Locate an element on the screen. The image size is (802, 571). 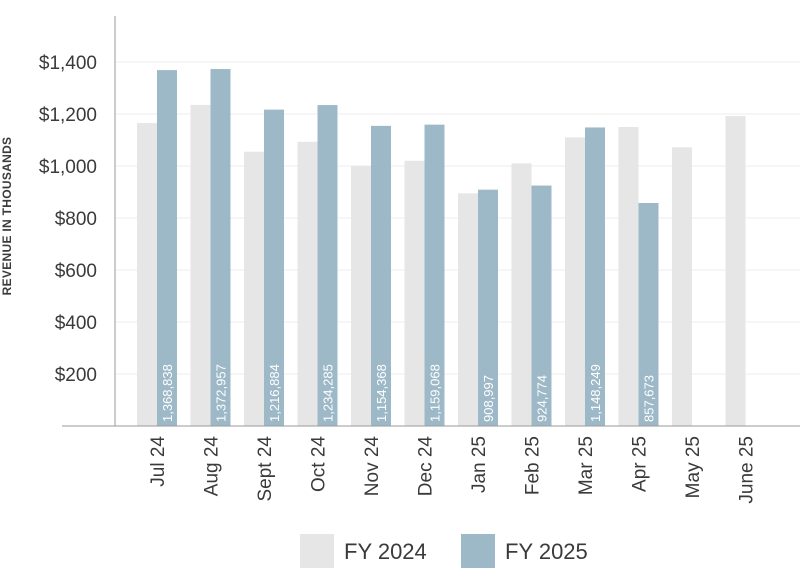
data-label-fy2025: 1,148,249 is located at coordinates (595, 393).